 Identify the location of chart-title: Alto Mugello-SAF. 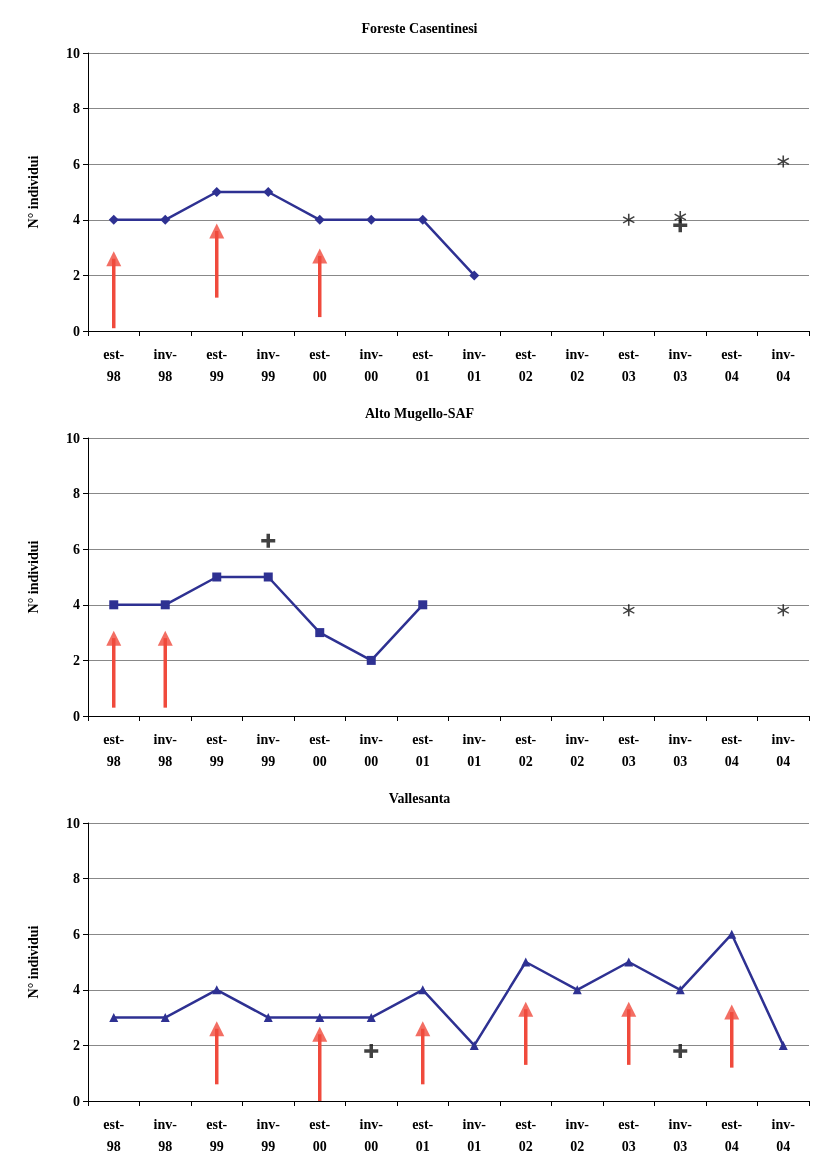
(419, 413).